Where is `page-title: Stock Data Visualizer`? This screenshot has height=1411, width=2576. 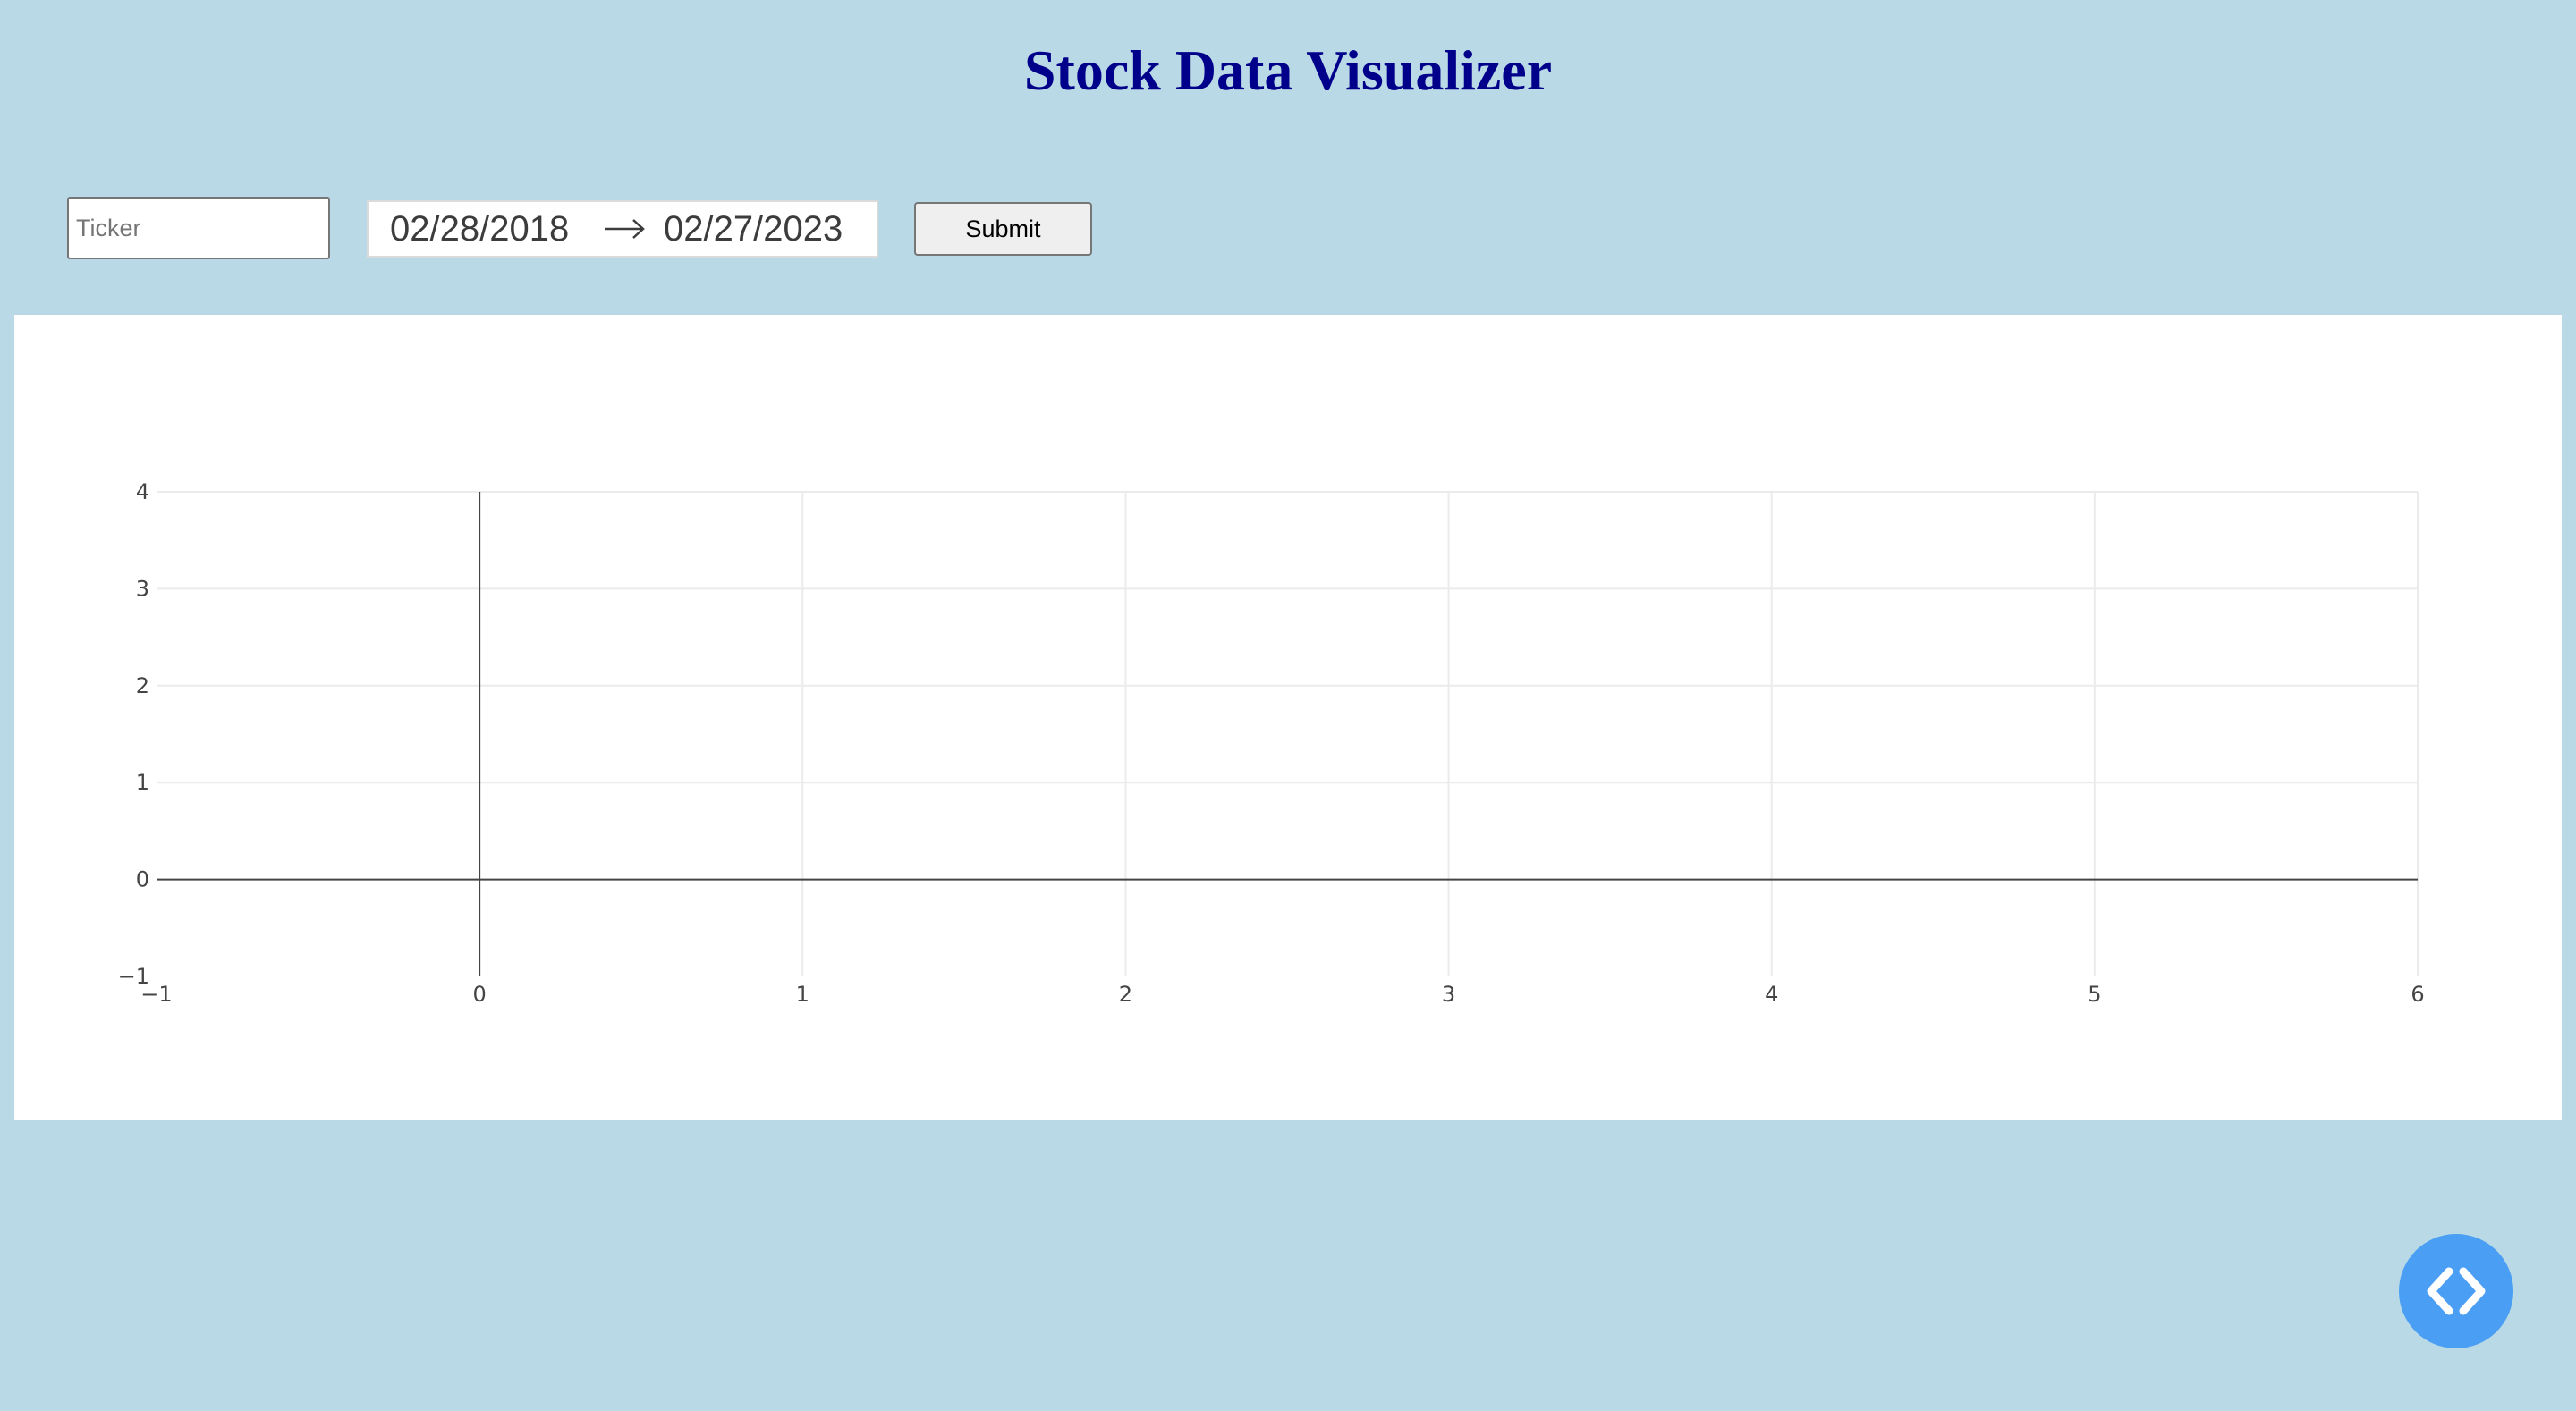
page-title: Stock Data Visualizer is located at coordinates (1288, 70).